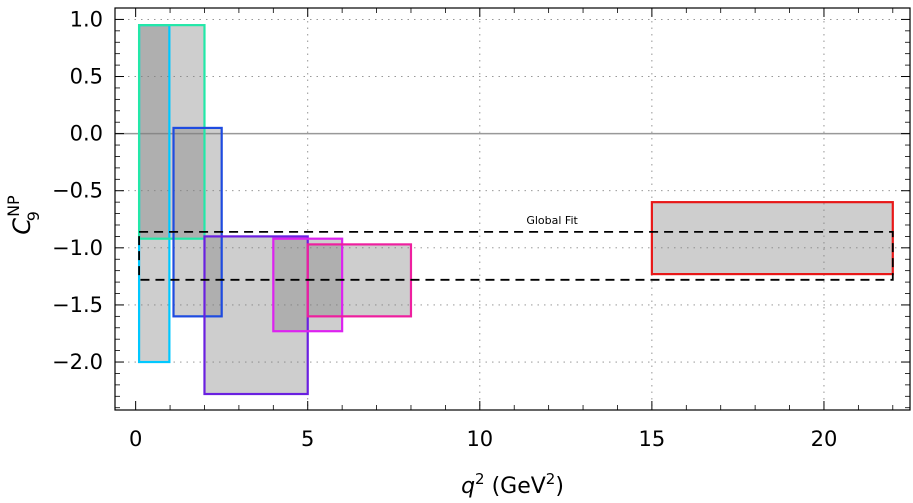 The height and width of the screenshot is (503, 913). I want to click on global-fit-band, so click(516, 255).